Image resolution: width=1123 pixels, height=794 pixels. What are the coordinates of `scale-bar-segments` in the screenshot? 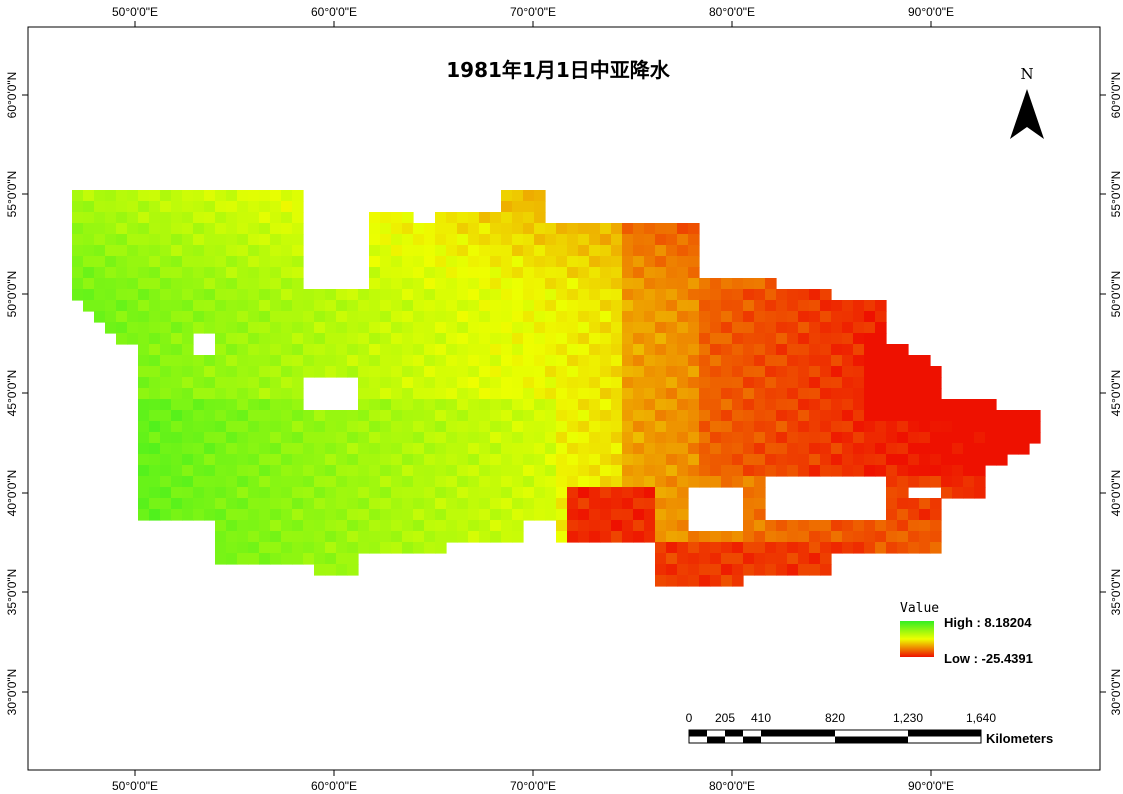 It's located at (835, 736).